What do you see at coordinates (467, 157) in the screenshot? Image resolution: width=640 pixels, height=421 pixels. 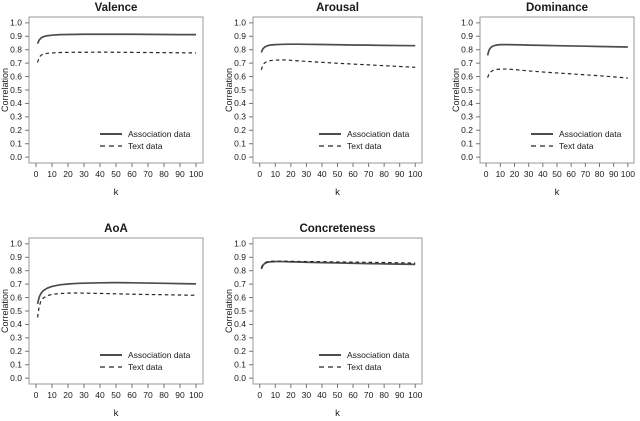 I see `y-tick-label: 0.0` at bounding box center [467, 157].